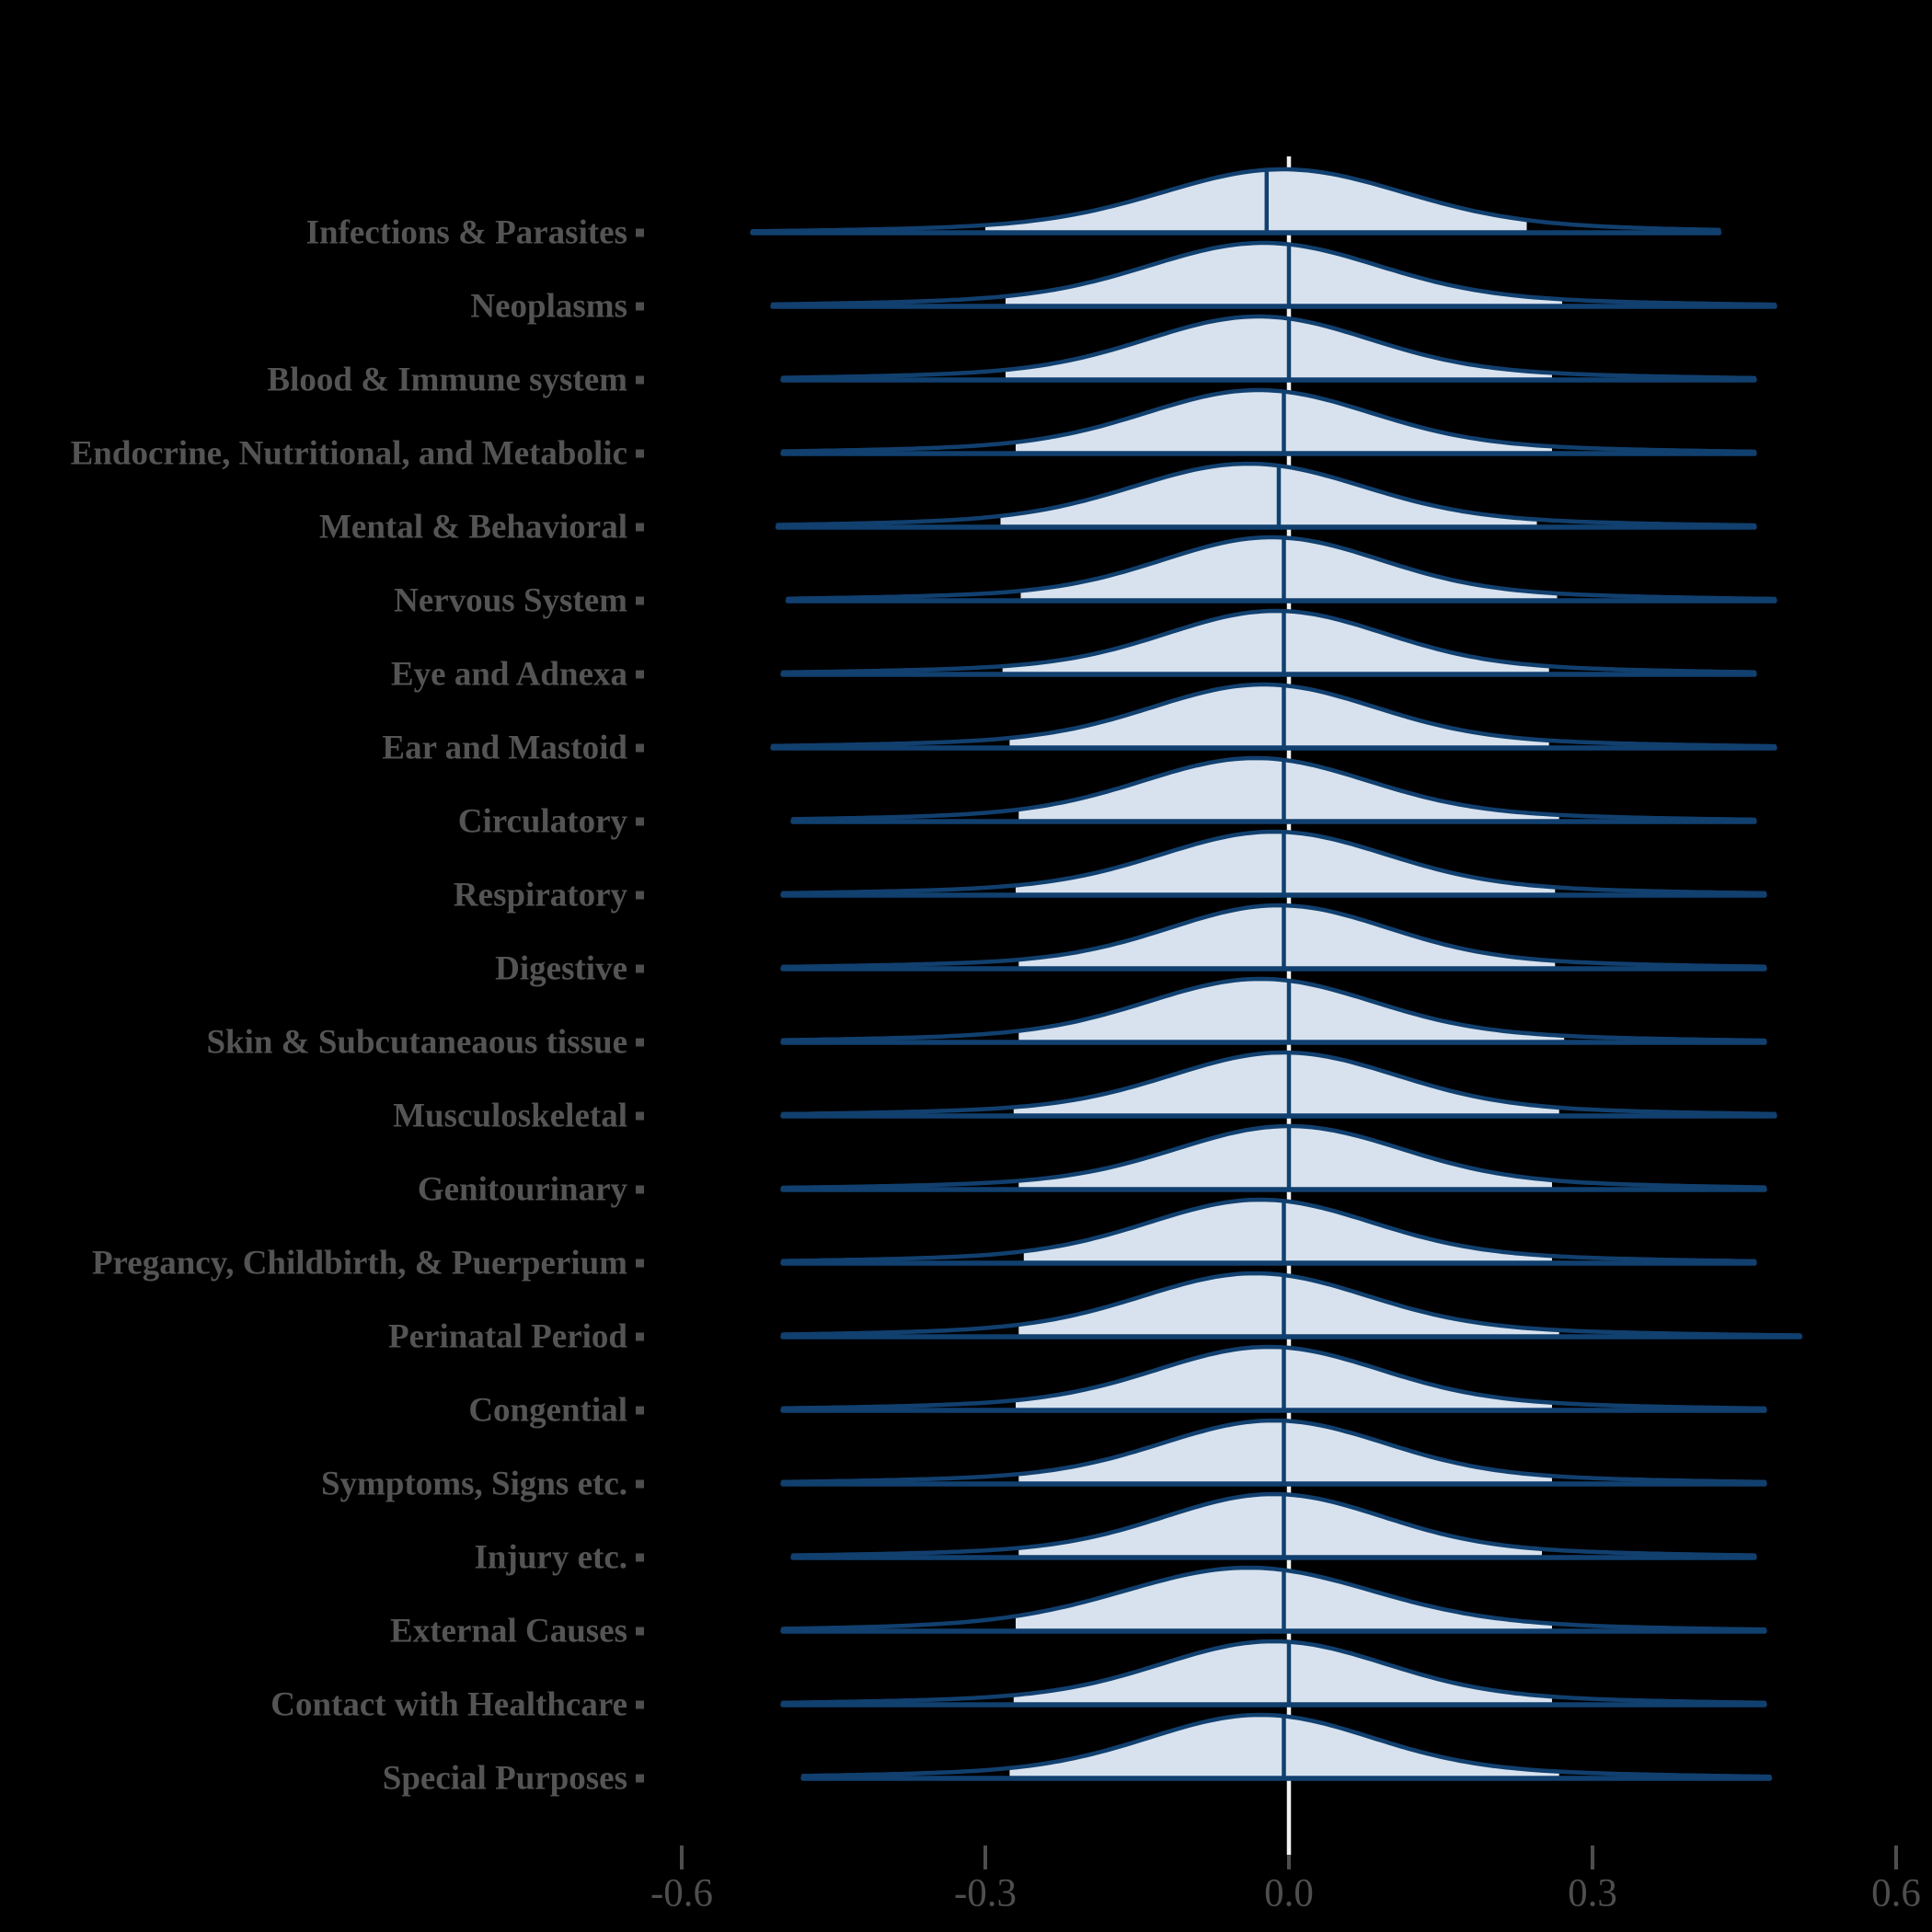 The image size is (1932, 1932). What do you see at coordinates (359, 1263) in the screenshot?
I see `category-label: Pregancy, Childbirth, & Puerperium` at bounding box center [359, 1263].